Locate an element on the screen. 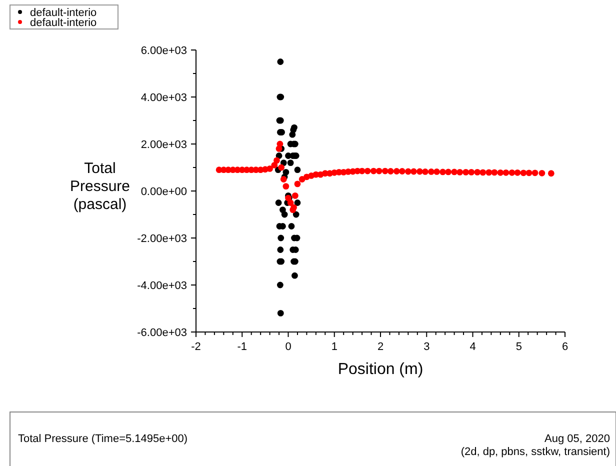 The height and width of the screenshot is (466, 616). text: (2d, dp, pbns, sstkw, transient) is located at coordinates (535, 452).